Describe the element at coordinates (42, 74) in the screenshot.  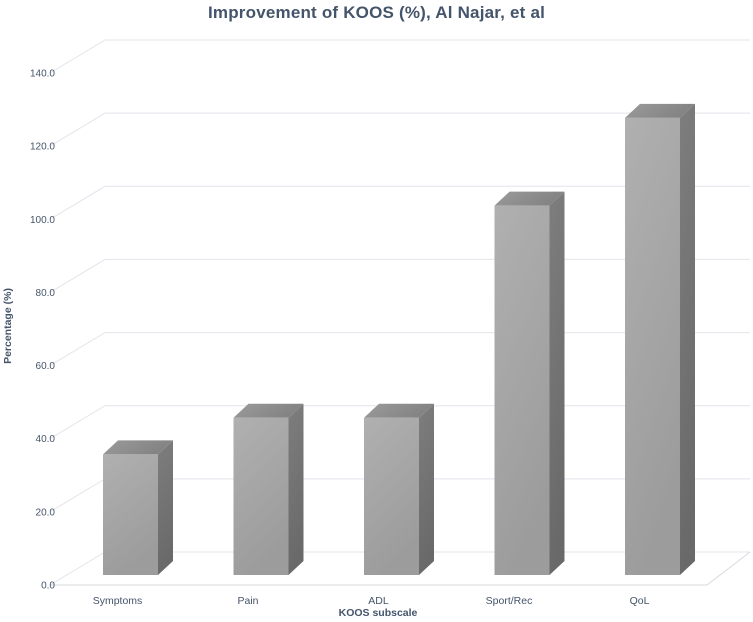
I see `y-tick-label: 140.0` at that location.